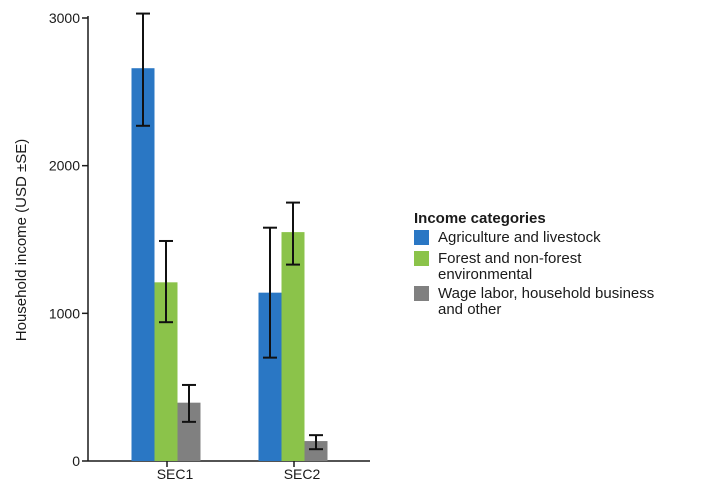 This screenshot has height=497, width=709. What do you see at coordinates (546, 301) in the screenshot?
I see `legend-label: Wage labor, household business and other` at bounding box center [546, 301].